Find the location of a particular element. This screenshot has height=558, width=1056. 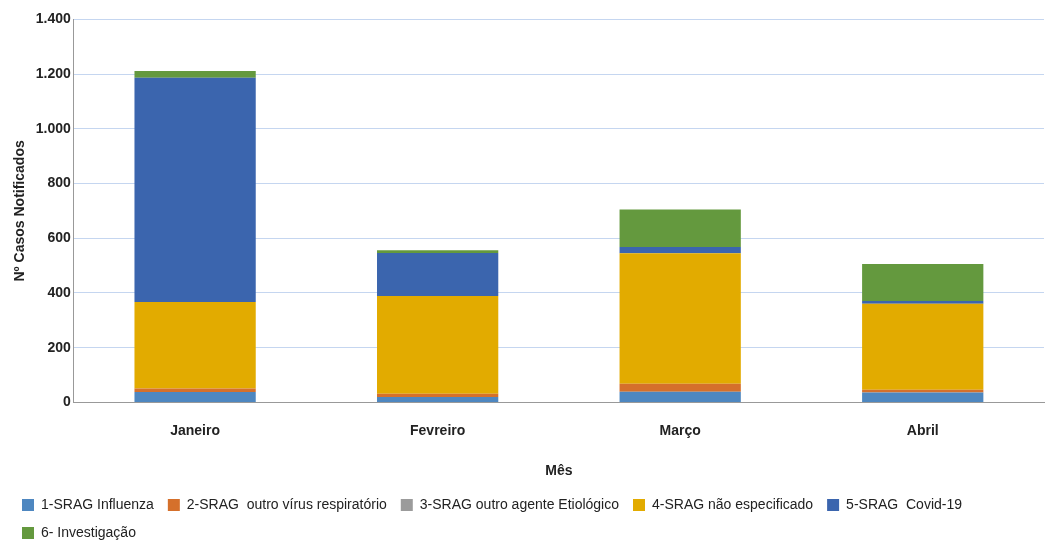

y-tick-label: 800 is located at coordinates (59, 182).